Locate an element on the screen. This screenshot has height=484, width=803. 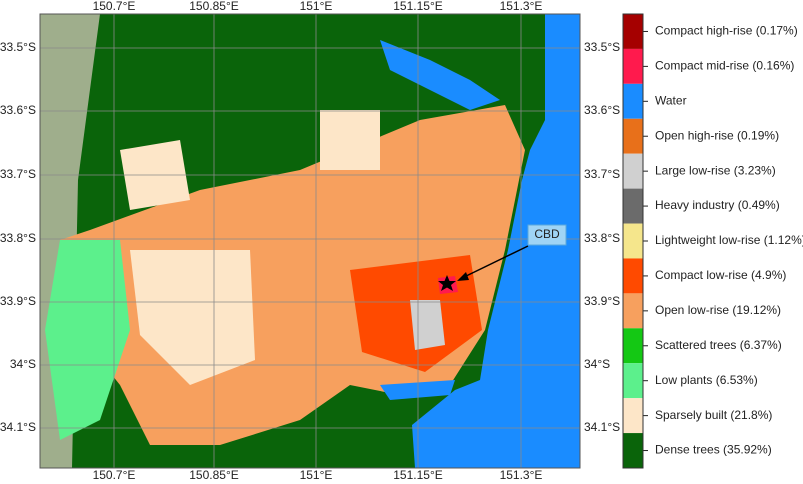
legend-frame is located at coordinates (633, 241).